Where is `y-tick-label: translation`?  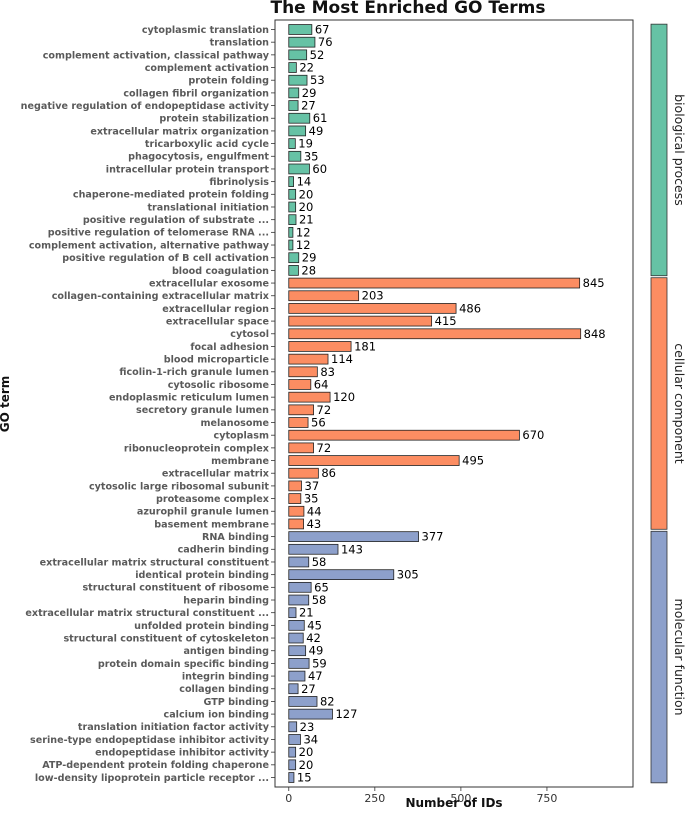 y-tick-label: translation is located at coordinates (240, 43).